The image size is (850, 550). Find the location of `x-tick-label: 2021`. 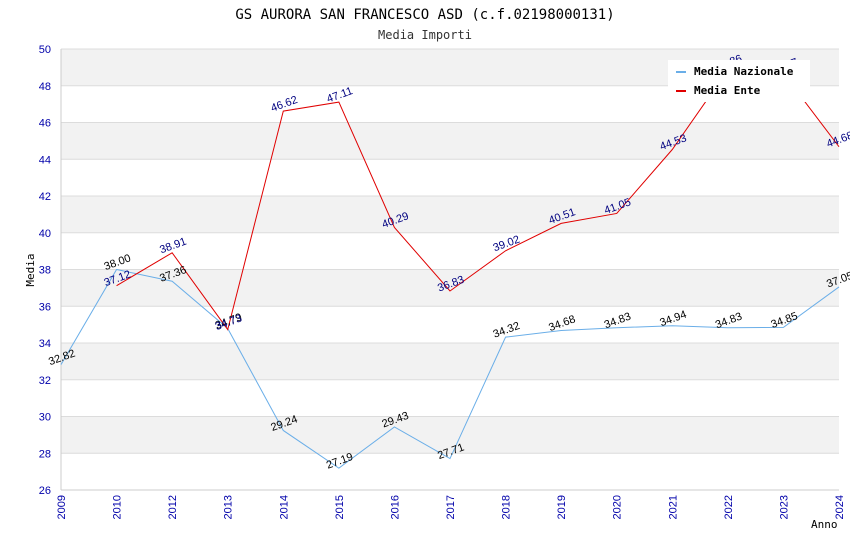

x-tick-label: 2021 is located at coordinates (673, 507).